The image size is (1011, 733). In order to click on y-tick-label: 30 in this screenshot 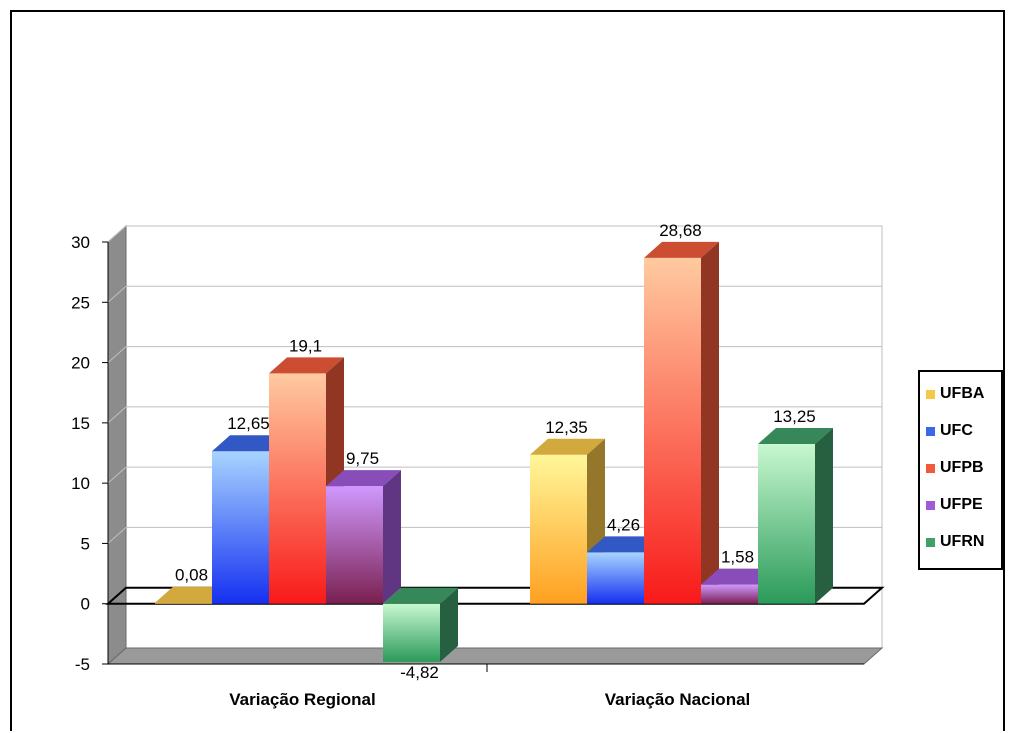, I will do `click(80, 242)`.